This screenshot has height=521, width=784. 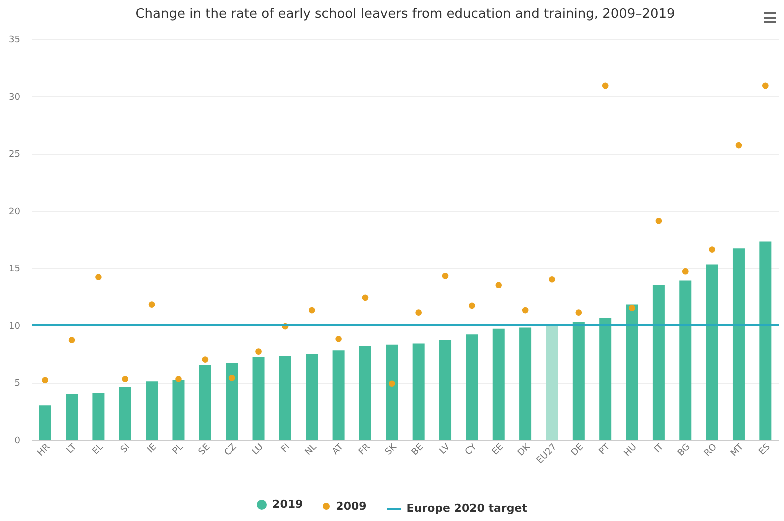 What do you see at coordinates (659, 449) in the screenshot?
I see `x-tick-label: IT` at bounding box center [659, 449].